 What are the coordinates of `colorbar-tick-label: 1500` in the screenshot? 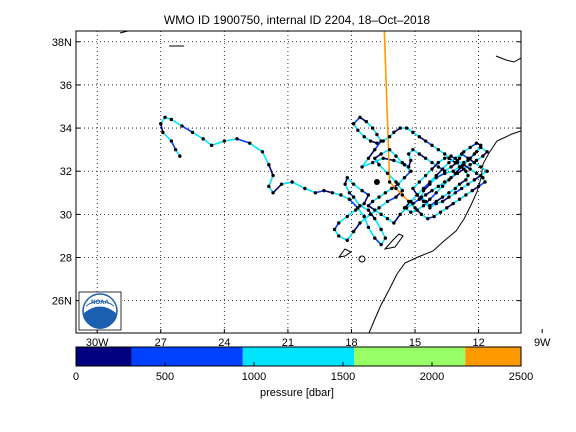 It's located at (343, 377).